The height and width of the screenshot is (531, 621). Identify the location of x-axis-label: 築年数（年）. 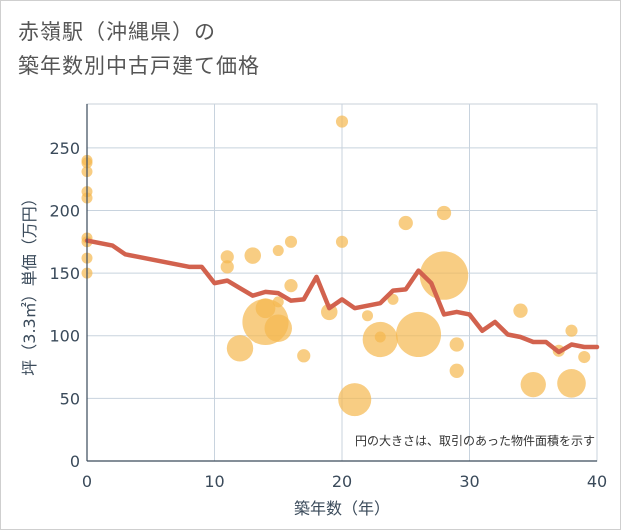
(342, 508).